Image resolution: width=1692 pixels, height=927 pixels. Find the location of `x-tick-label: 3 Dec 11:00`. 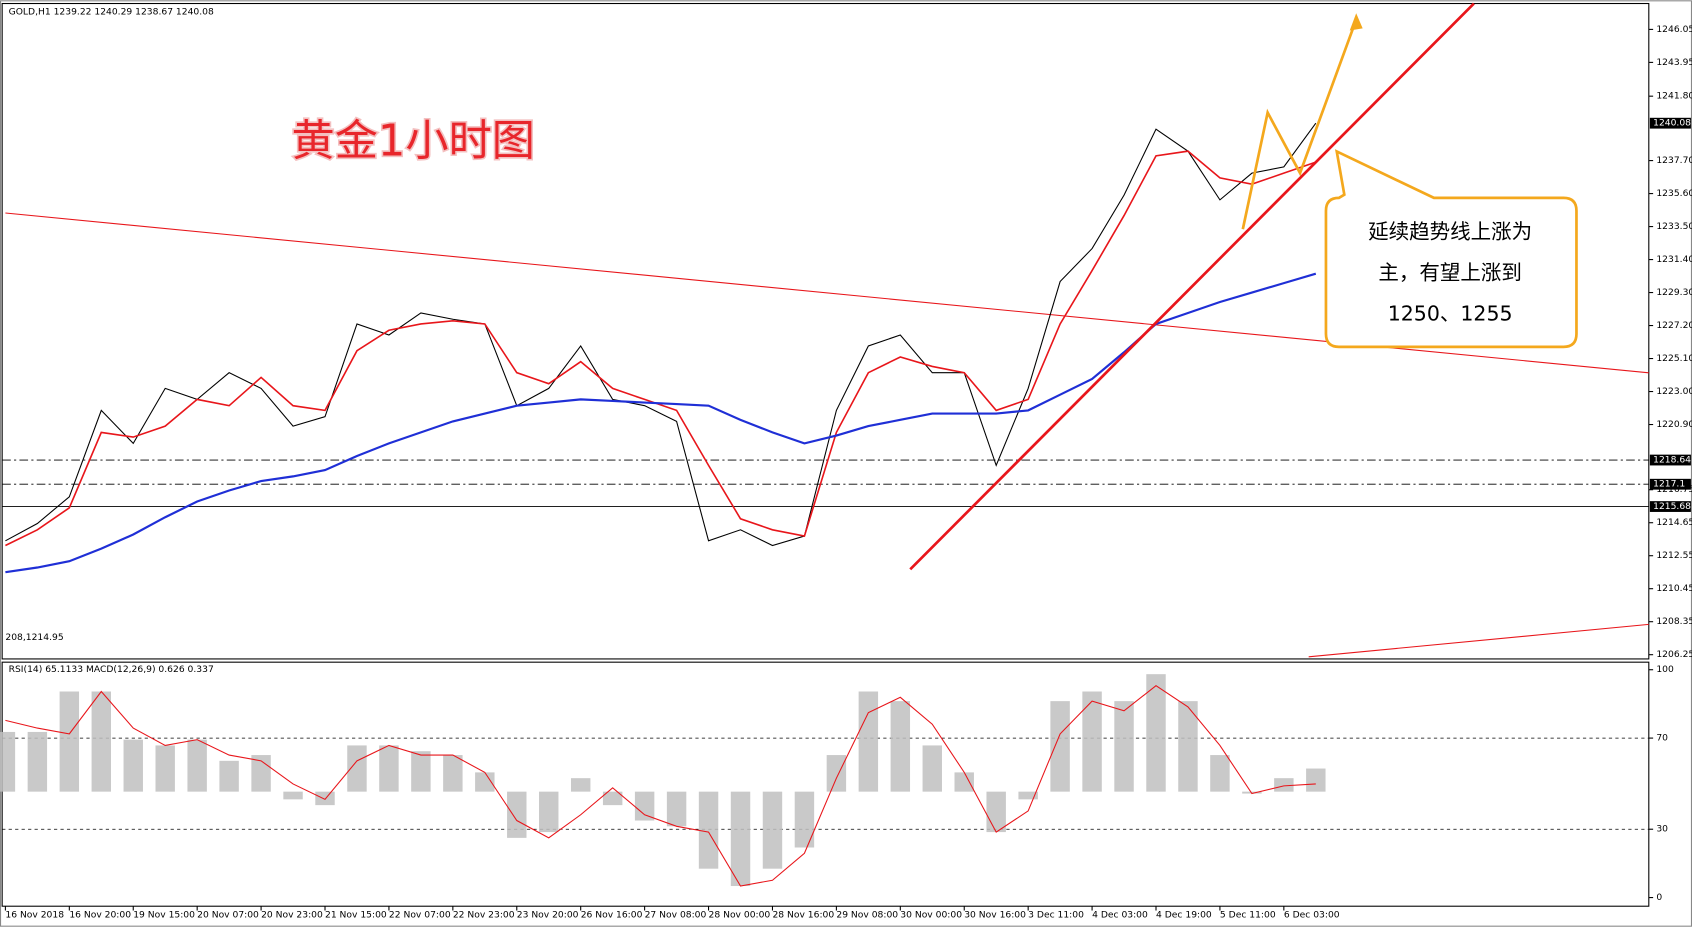

x-tick-label: 3 Dec 11:00 is located at coordinates (1056, 914).